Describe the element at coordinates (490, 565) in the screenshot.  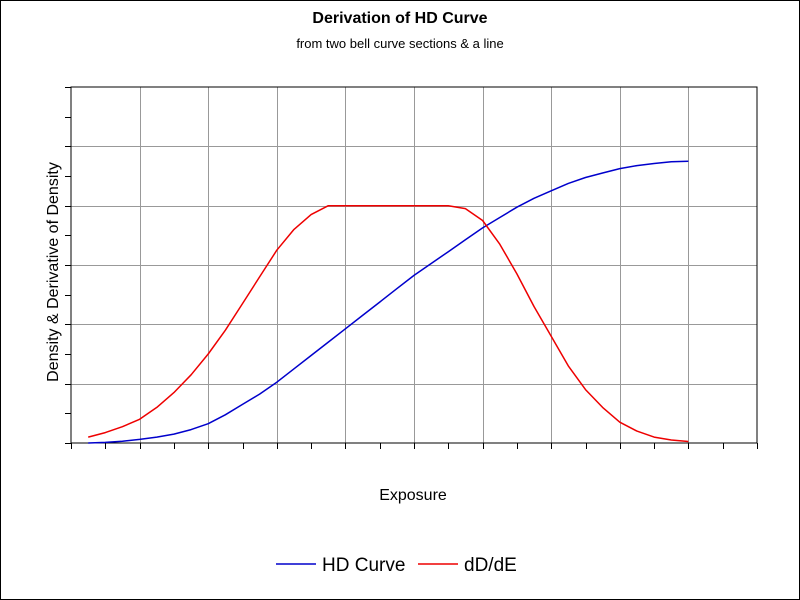
I see `legend-label-dd-de: dD/dE` at that location.